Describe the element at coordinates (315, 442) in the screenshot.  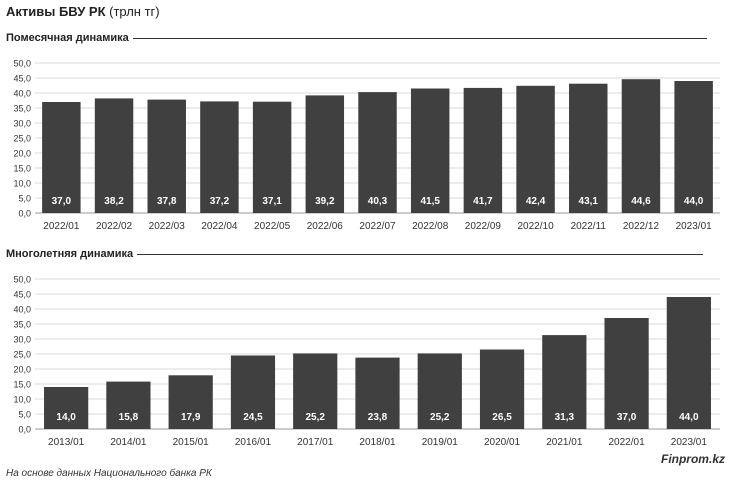
I see `x-tick-label: 2017/01` at that location.